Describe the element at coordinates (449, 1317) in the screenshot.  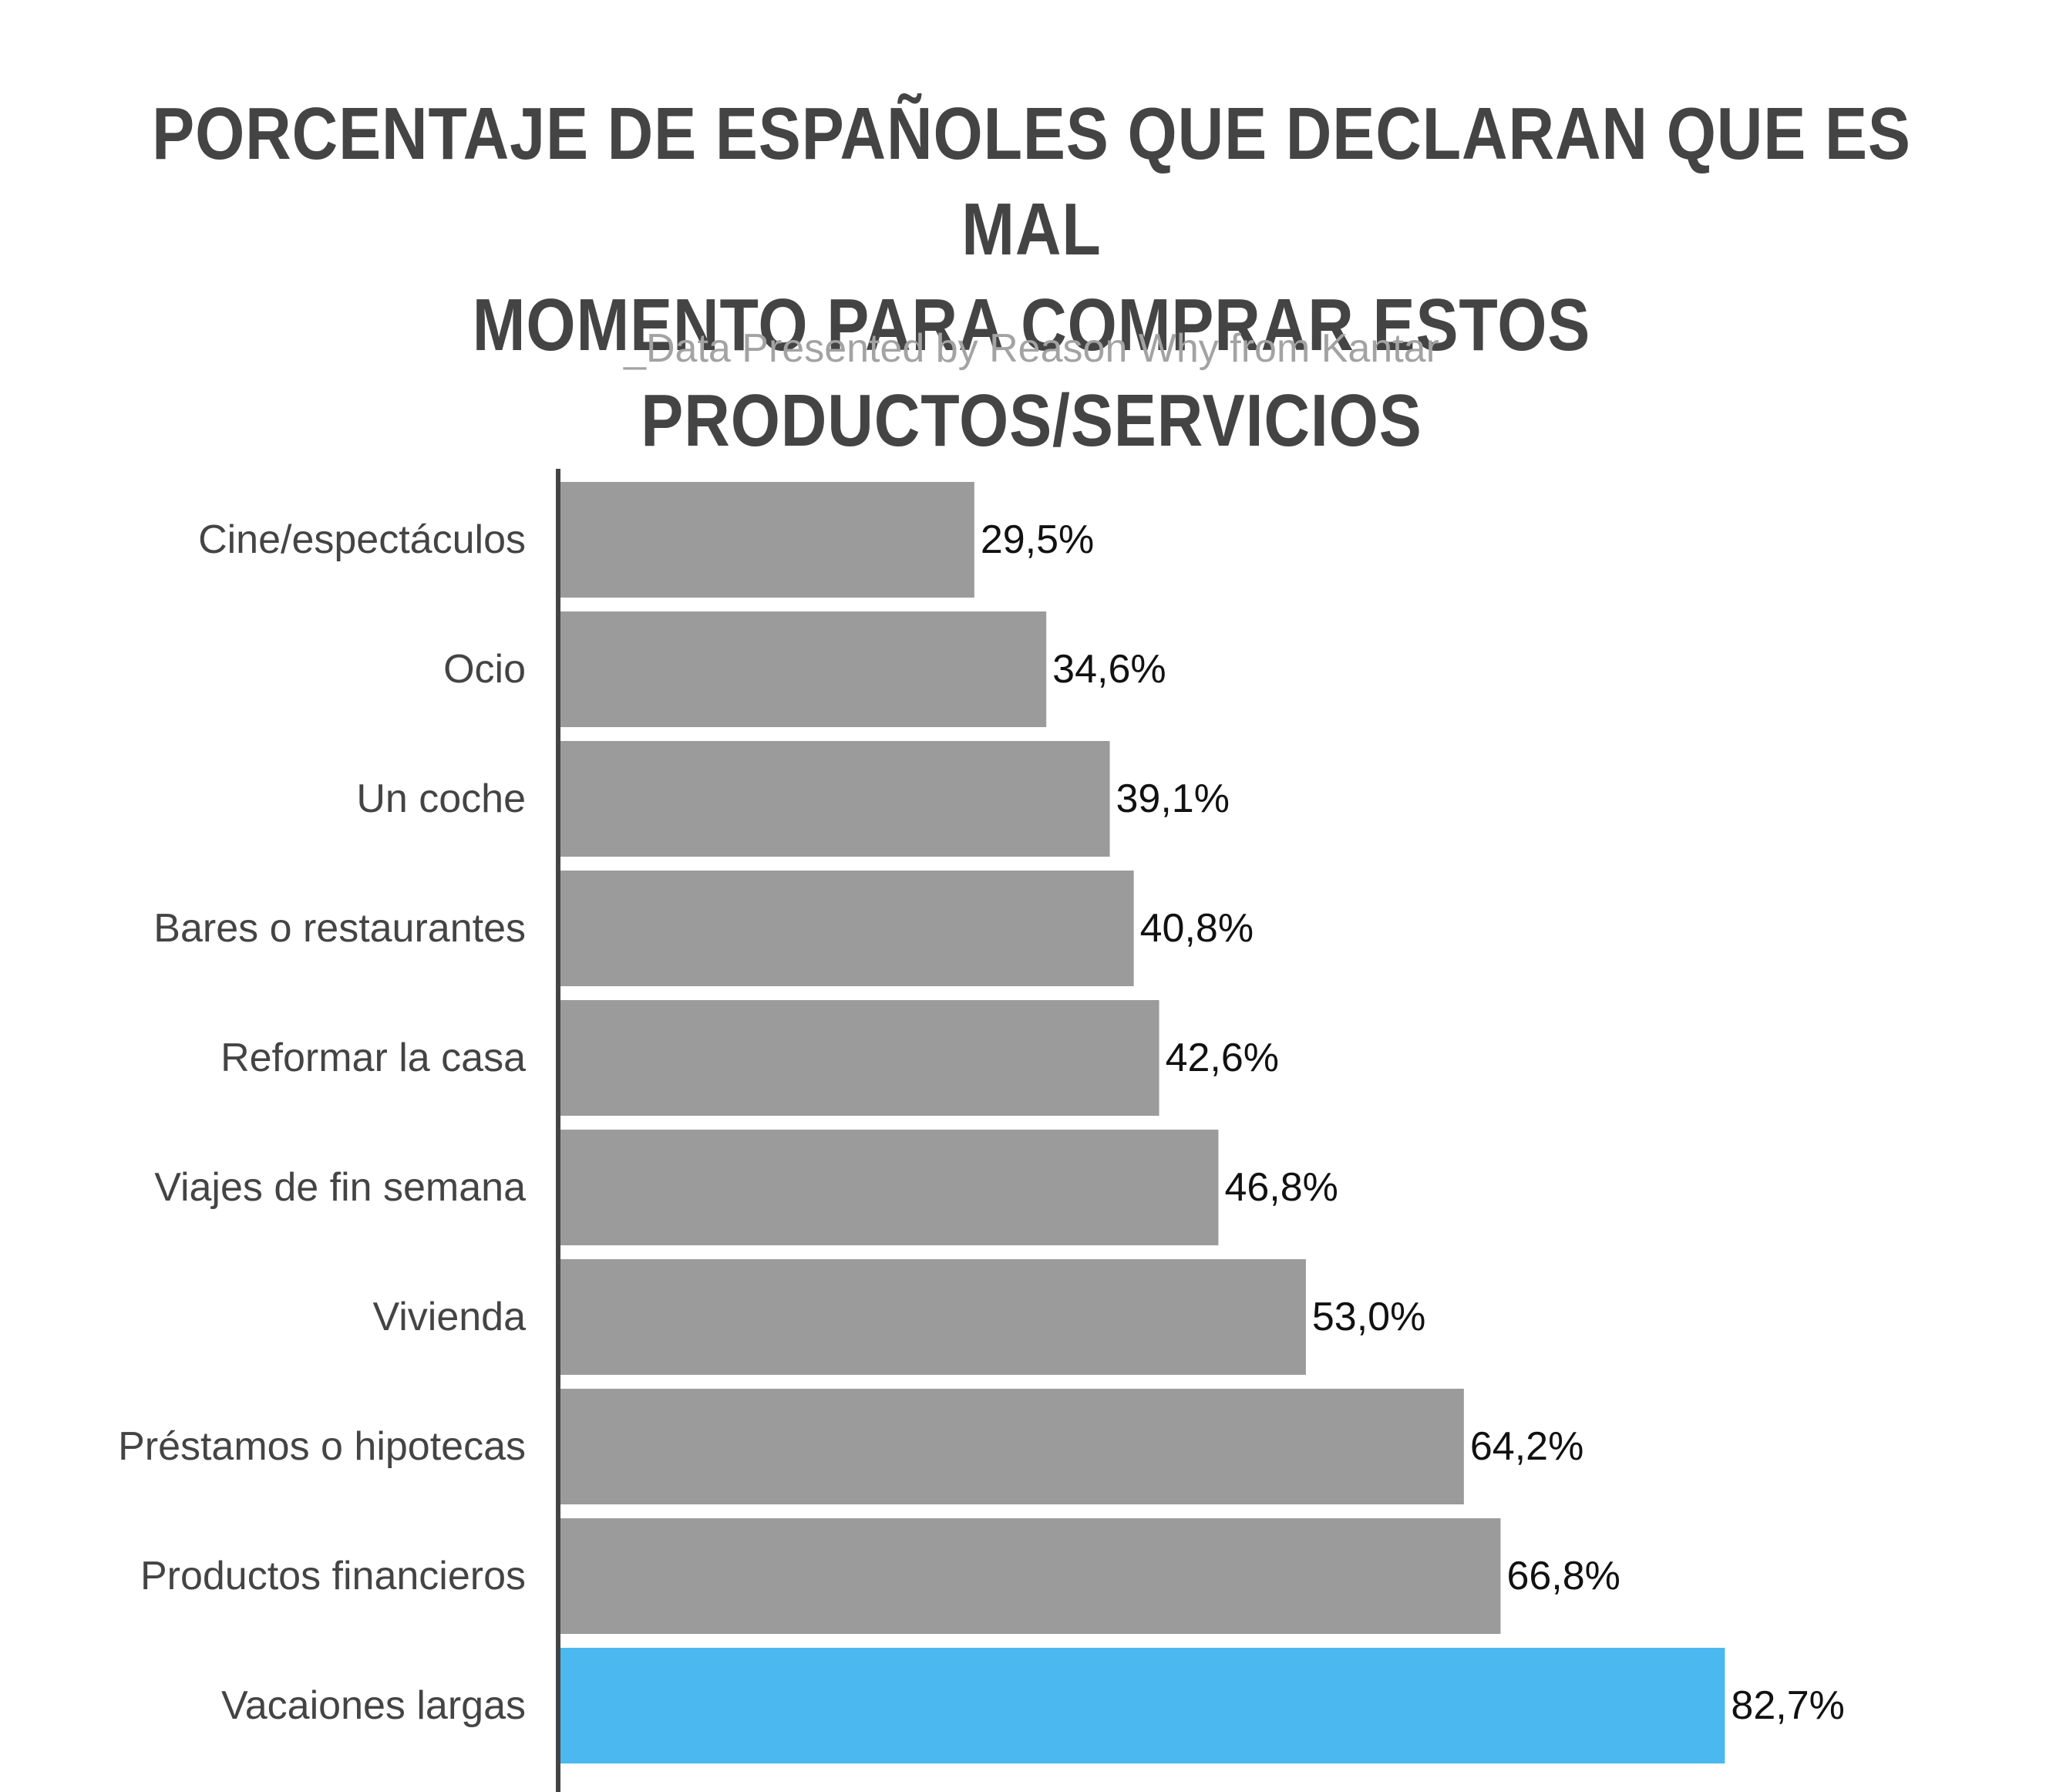
I see `category-label: Vivienda` at that location.